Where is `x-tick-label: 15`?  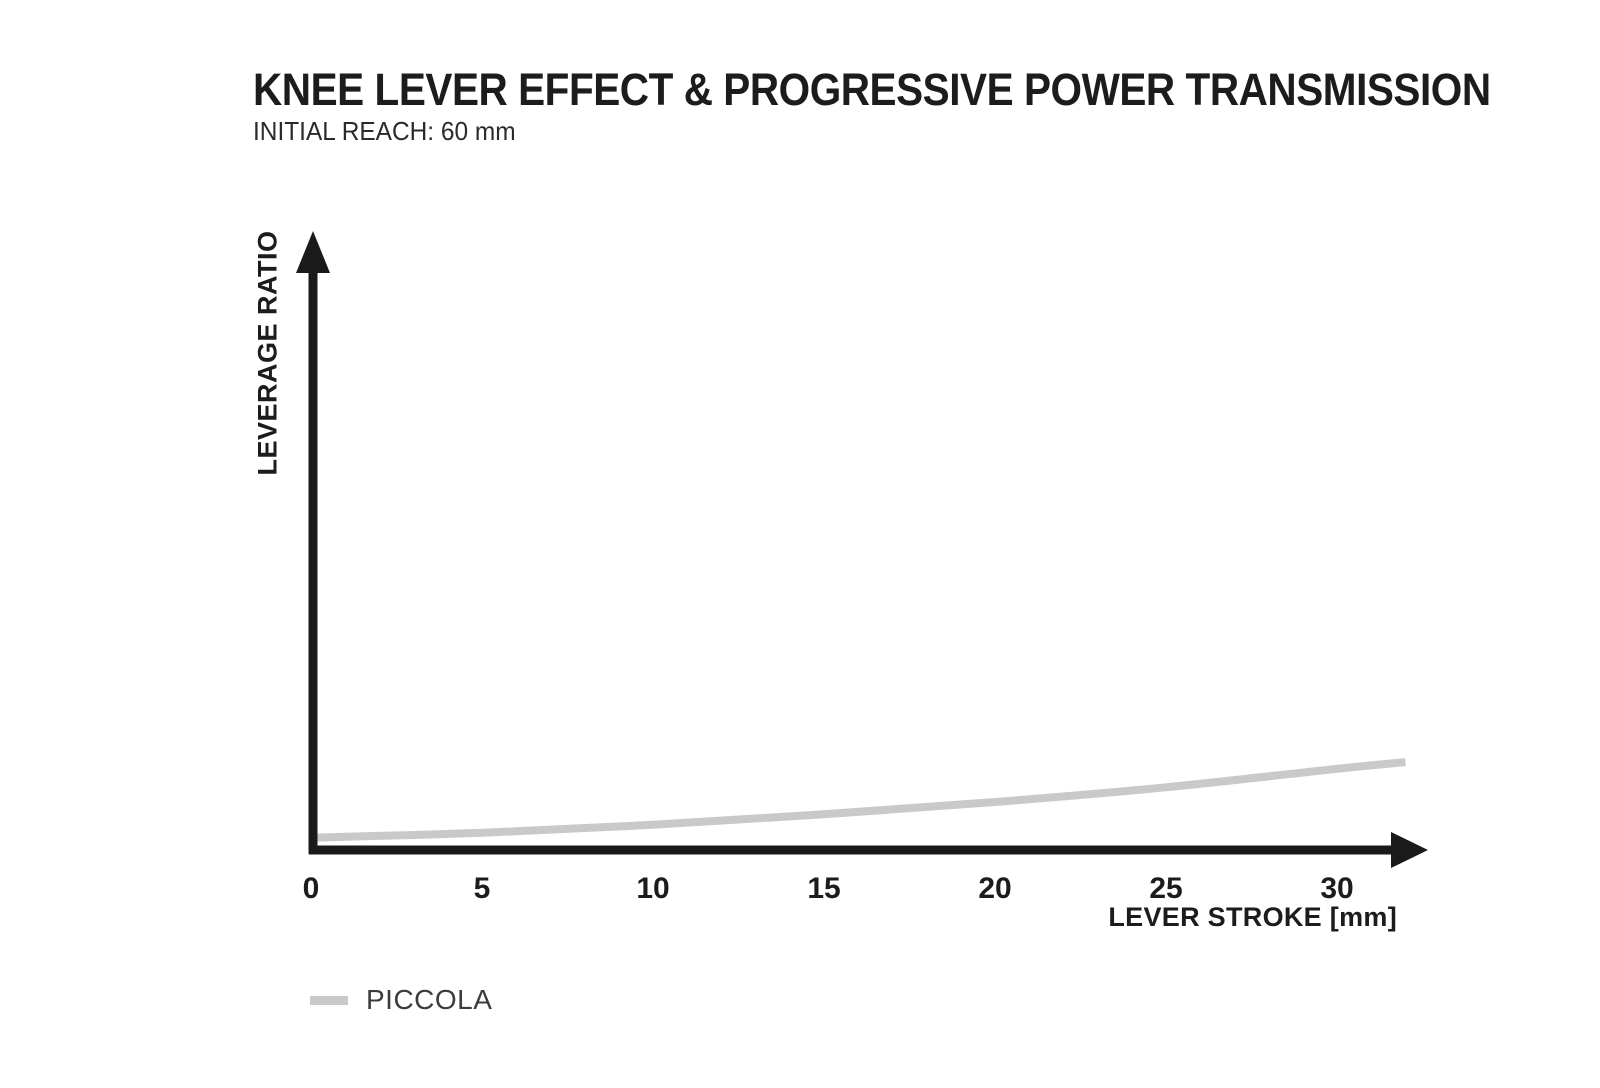
x-tick-label: 15 is located at coordinates (824, 888).